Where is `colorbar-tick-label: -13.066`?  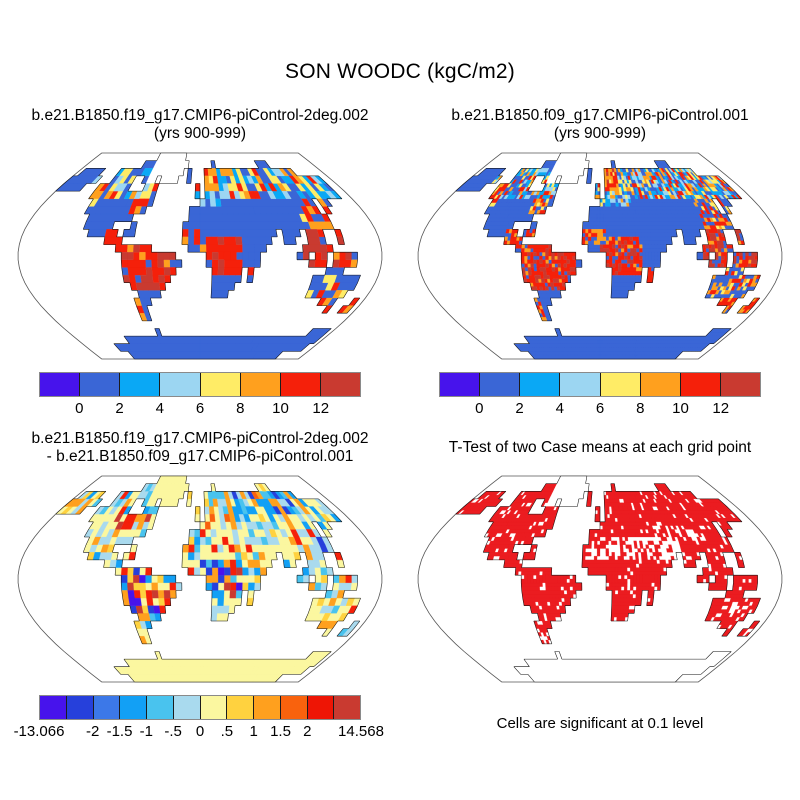 colorbar-tick-label: -13.066 is located at coordinates (39, 731).